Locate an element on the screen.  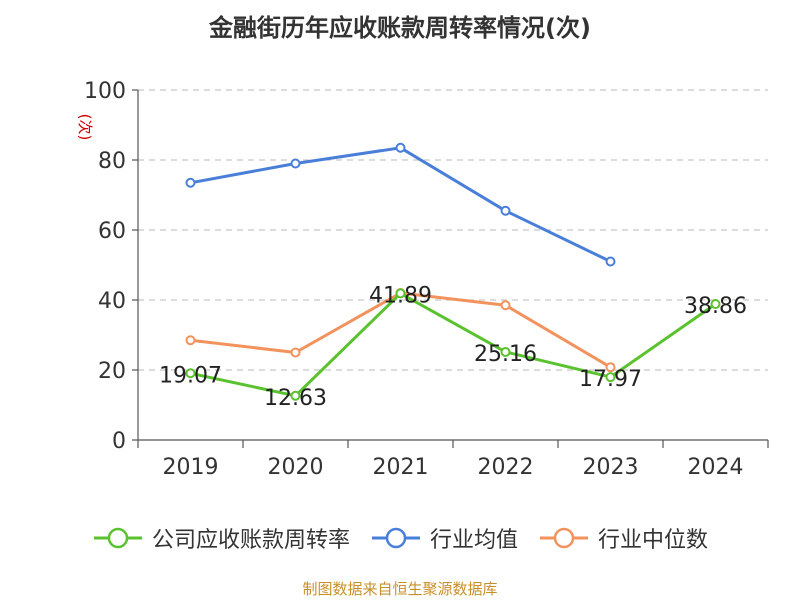
x-tick-label-2023: 2023 is located at coordinates (611, 467).